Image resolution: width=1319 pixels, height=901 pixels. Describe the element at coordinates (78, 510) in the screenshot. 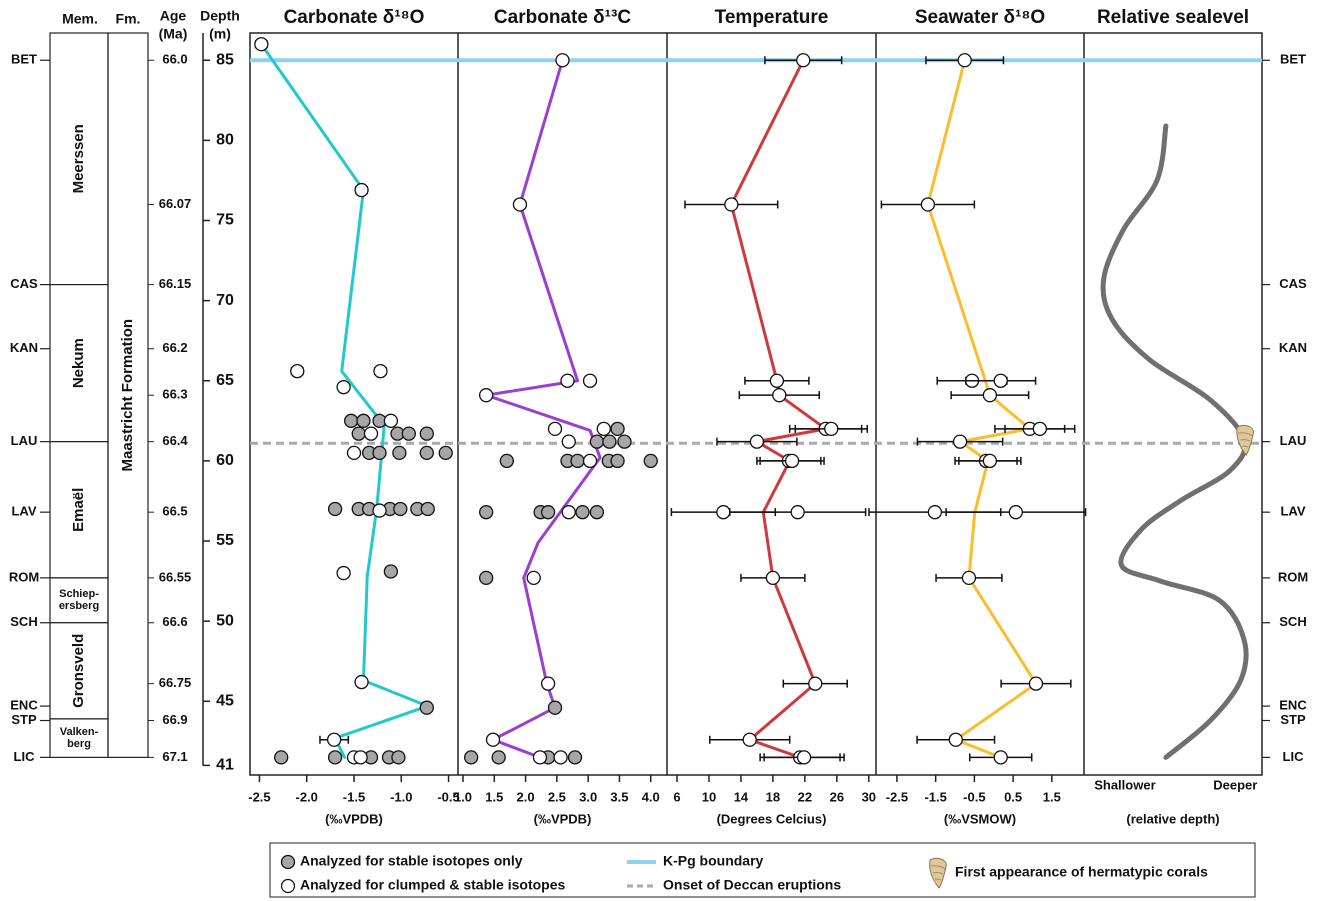

I see `member-name: Emaël` at that location.